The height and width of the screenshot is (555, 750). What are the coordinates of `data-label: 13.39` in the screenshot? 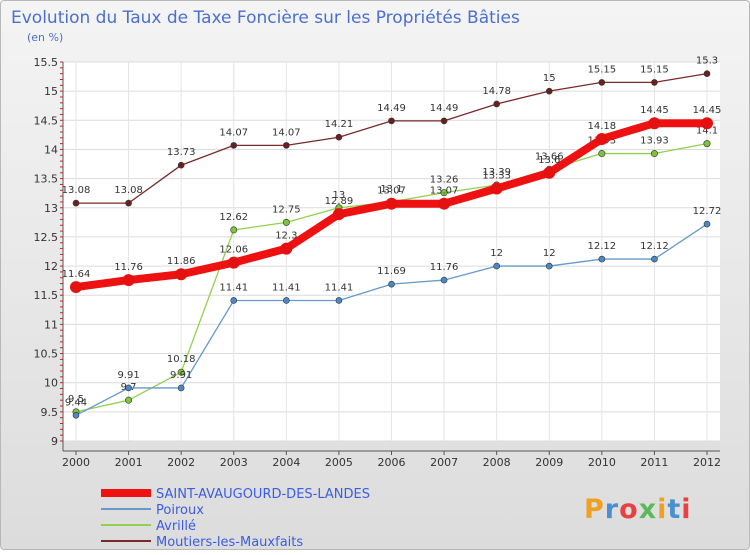 It's located at (496, 172).